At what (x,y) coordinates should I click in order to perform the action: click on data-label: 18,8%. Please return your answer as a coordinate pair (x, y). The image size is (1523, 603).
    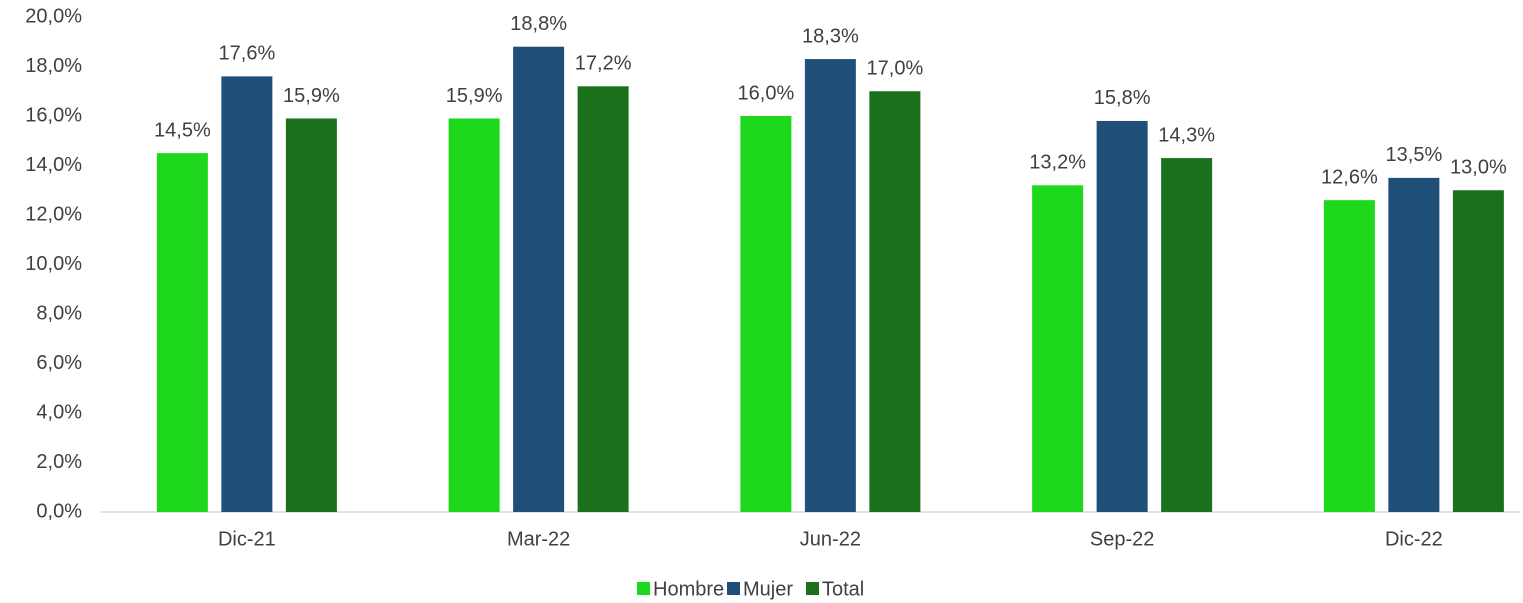
    Looking at the image, I should click on (538, 24).